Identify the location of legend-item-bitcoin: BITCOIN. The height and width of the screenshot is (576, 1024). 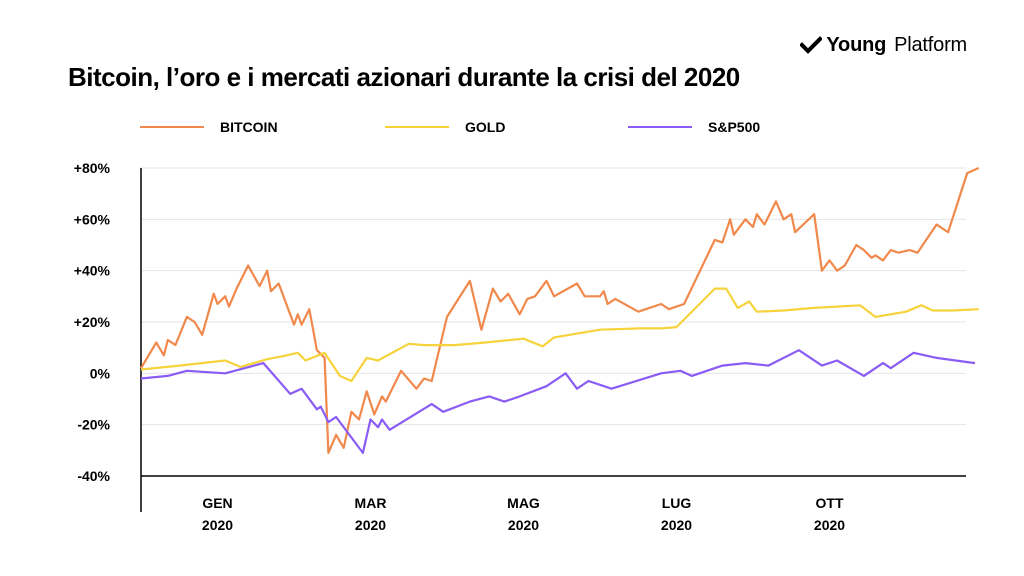
(209, 127).